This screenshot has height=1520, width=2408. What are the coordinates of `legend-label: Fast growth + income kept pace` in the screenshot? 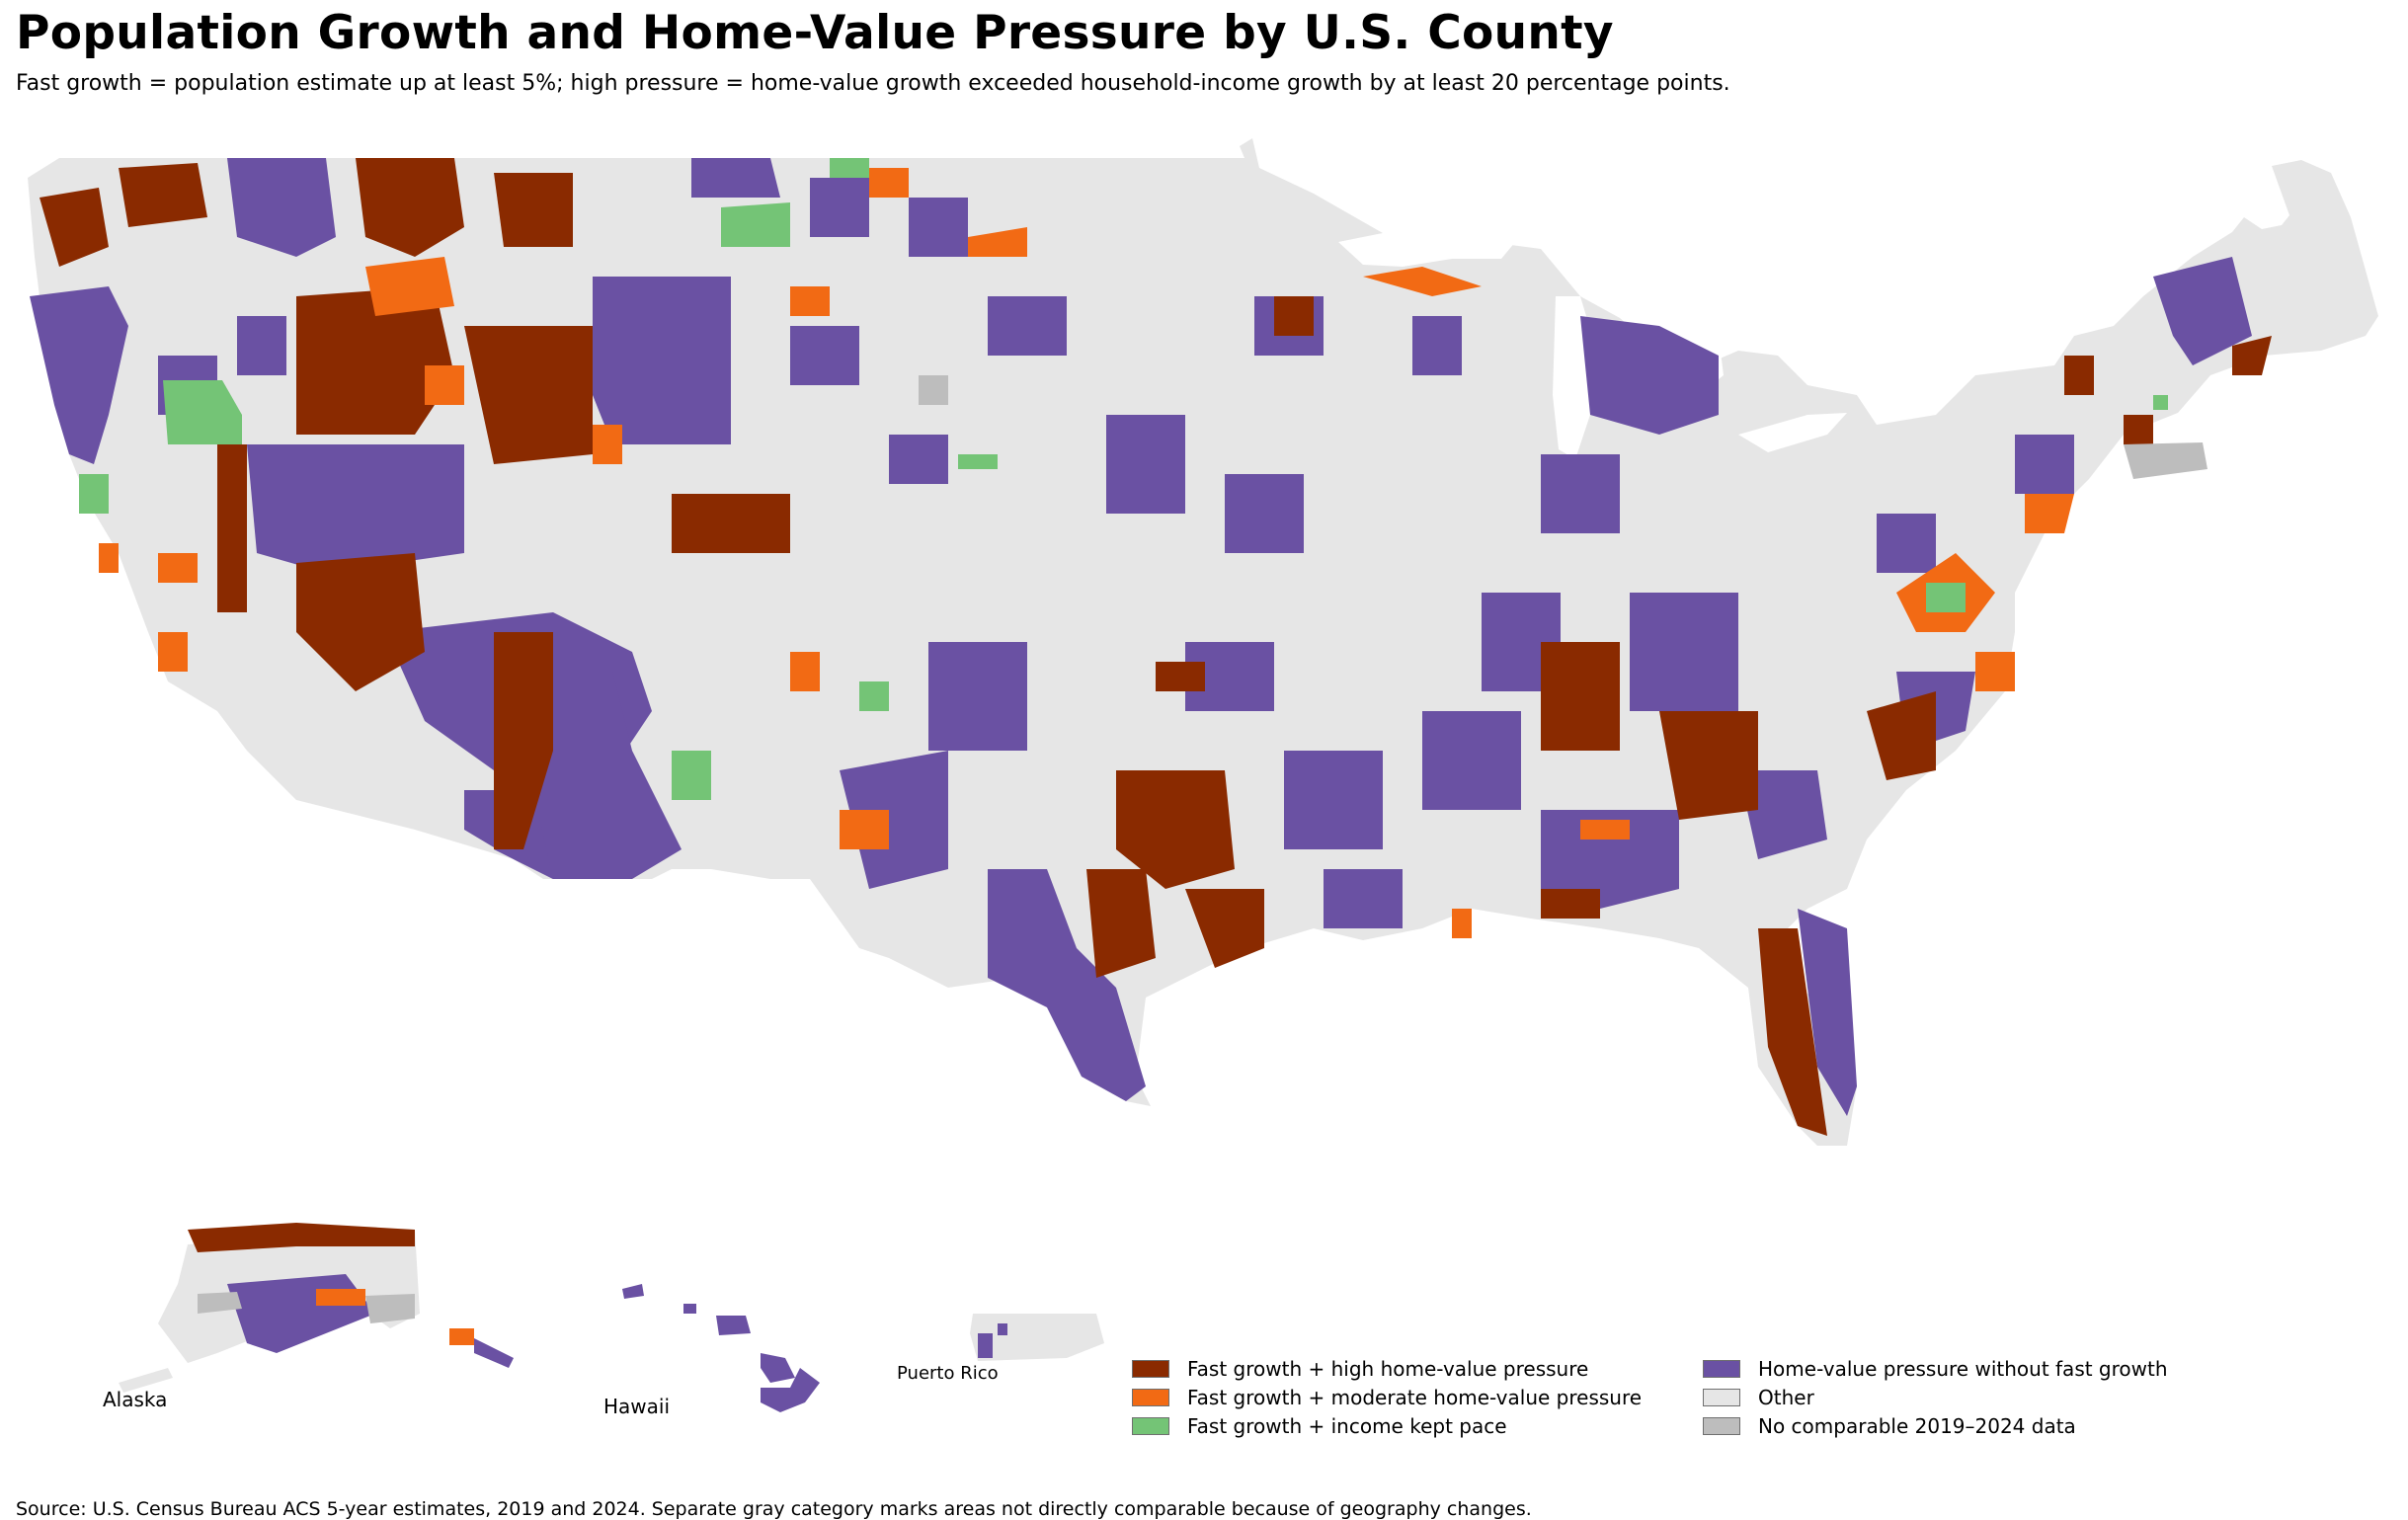 It's located at (1347, 1426).